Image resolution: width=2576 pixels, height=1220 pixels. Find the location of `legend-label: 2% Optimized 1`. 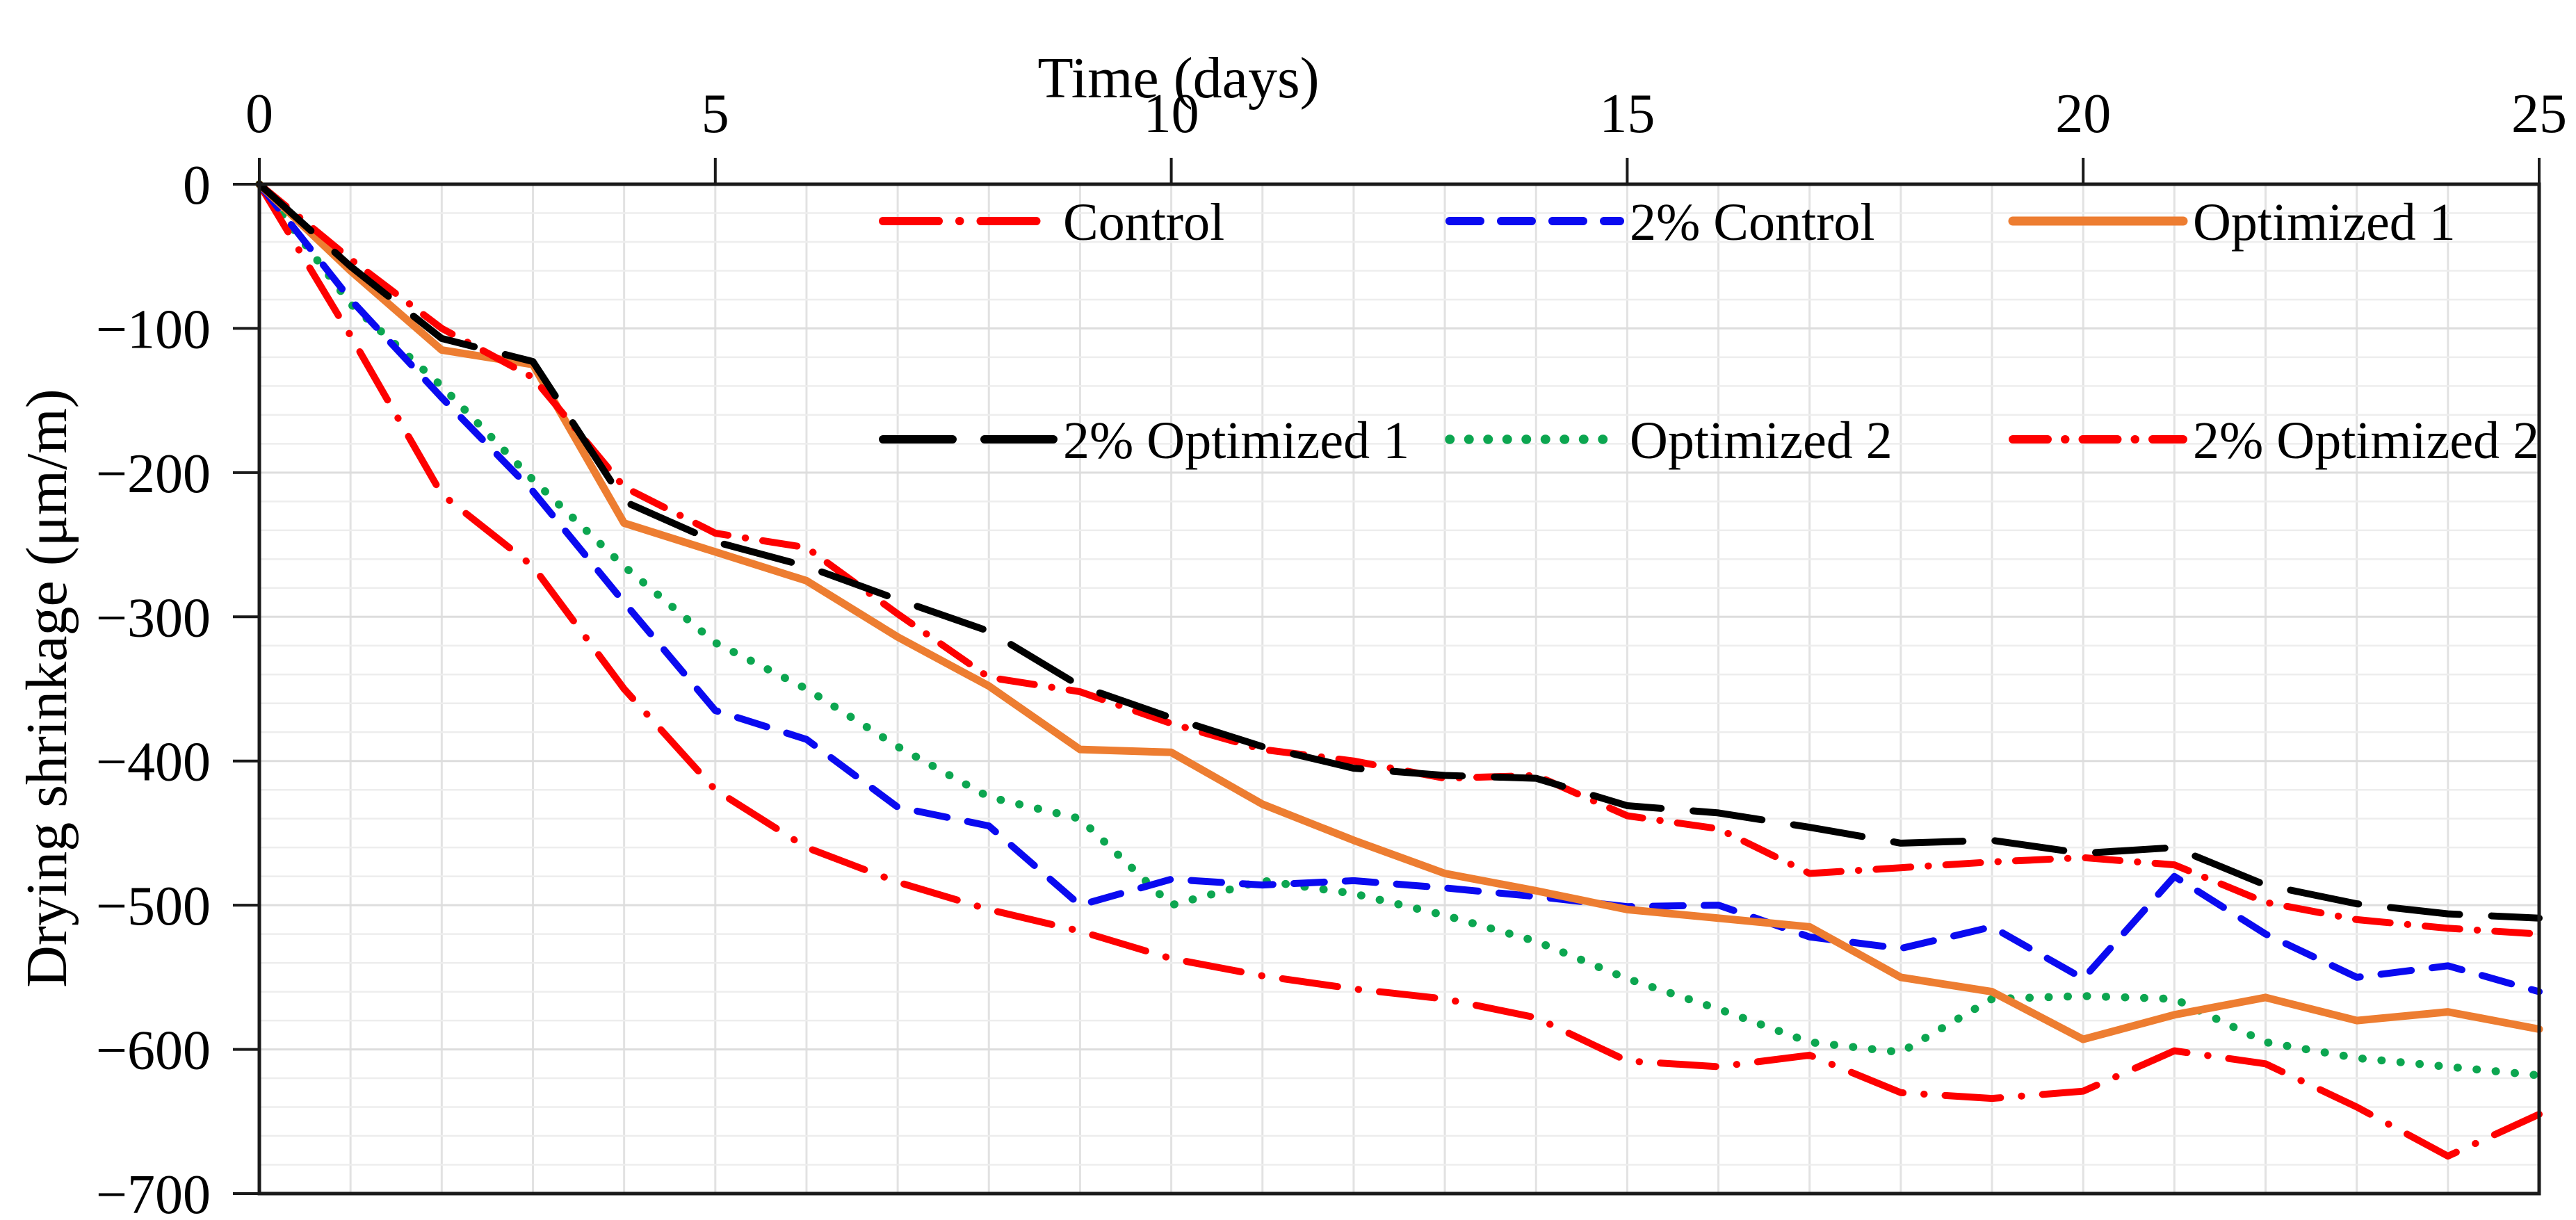

legend-label: 2% Optimized 1 is located at coordinates (1236, 441).